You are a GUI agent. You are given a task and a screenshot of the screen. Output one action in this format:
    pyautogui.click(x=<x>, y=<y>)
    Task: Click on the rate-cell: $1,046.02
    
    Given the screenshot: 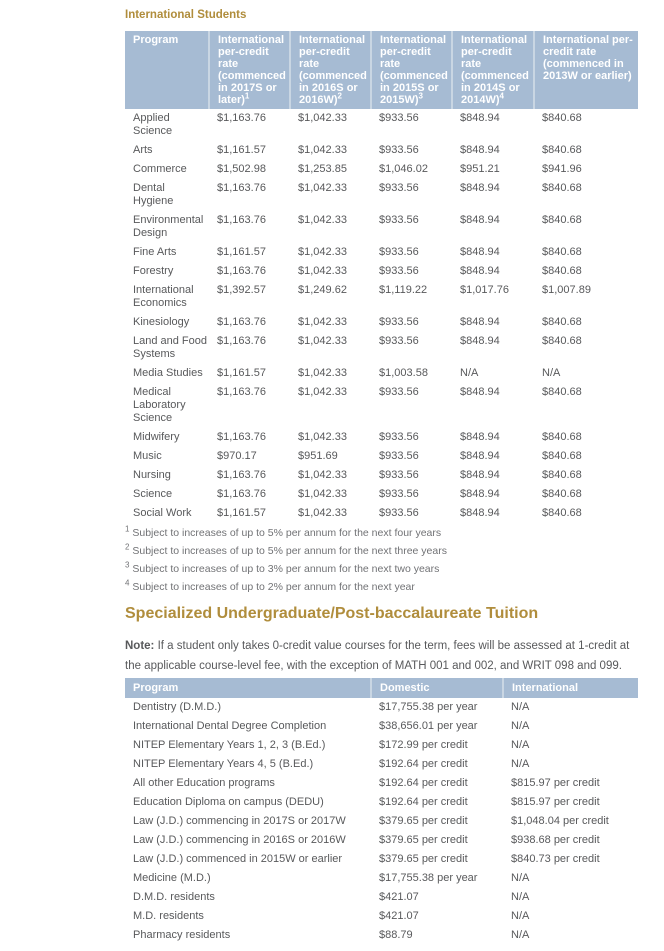 What is the action you would take?
    pyautogui.click(x=411, y=169)
    